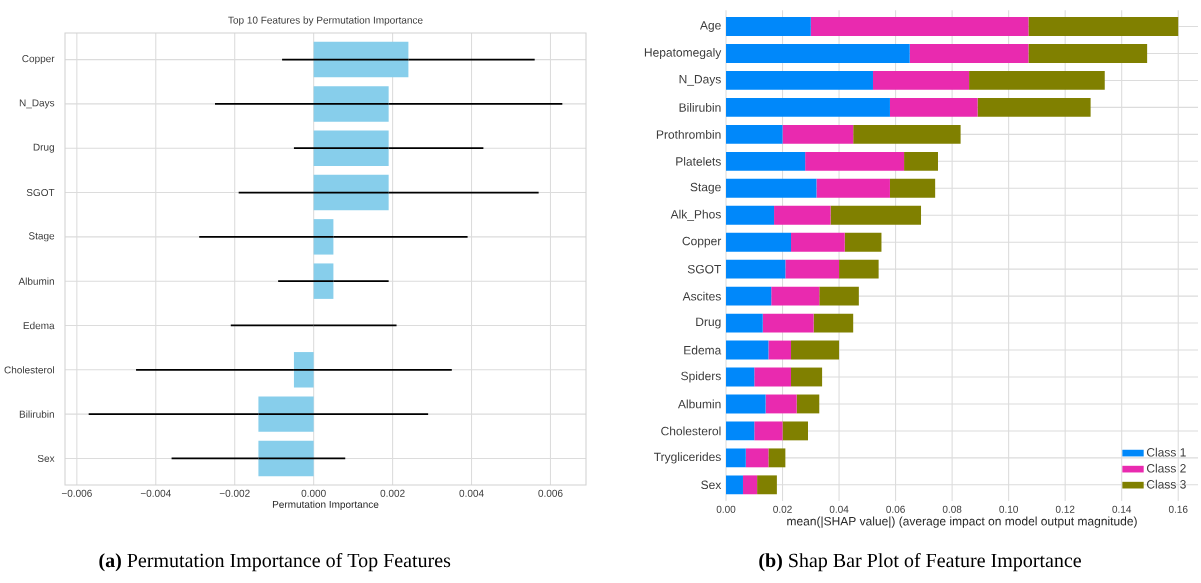  Describe the element at coordinates (234, 493) in the screenshot. I see `x-tick-label: −0.002` at that location.